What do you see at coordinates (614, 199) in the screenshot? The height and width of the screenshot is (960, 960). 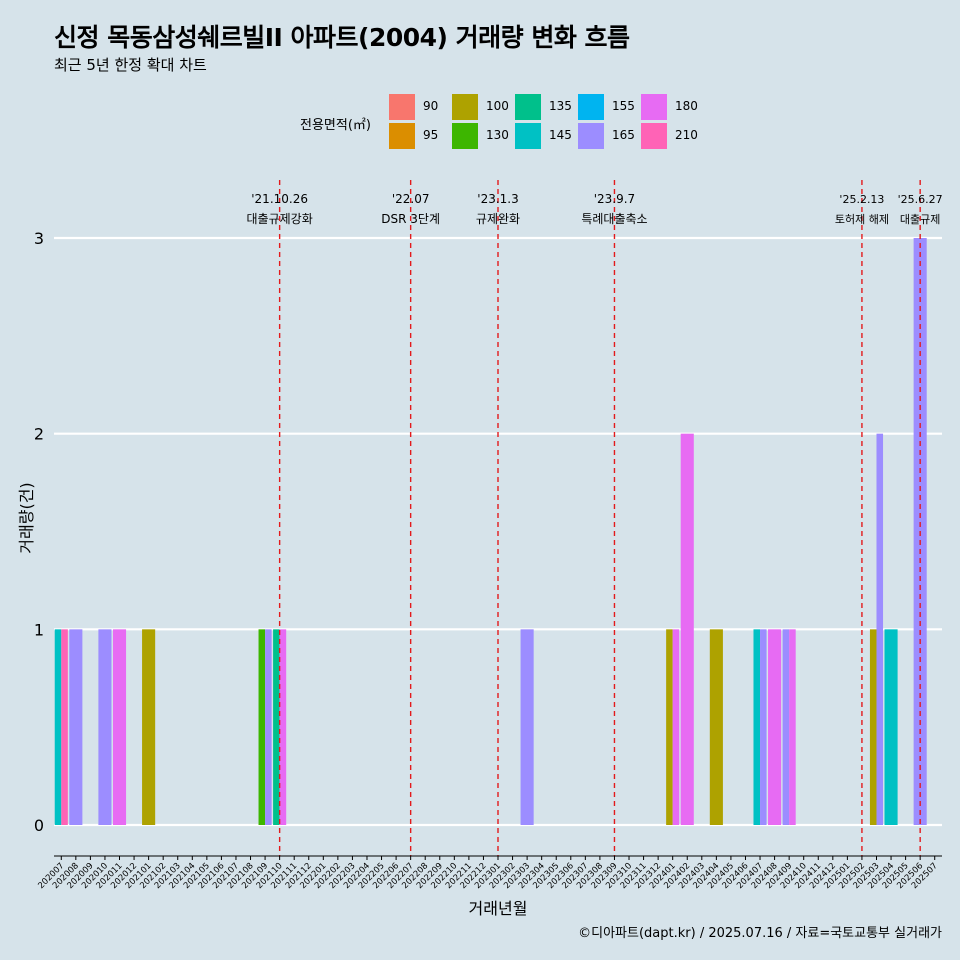 I see `event-date-label: '23.9.7` at bounding box center [614, 199].